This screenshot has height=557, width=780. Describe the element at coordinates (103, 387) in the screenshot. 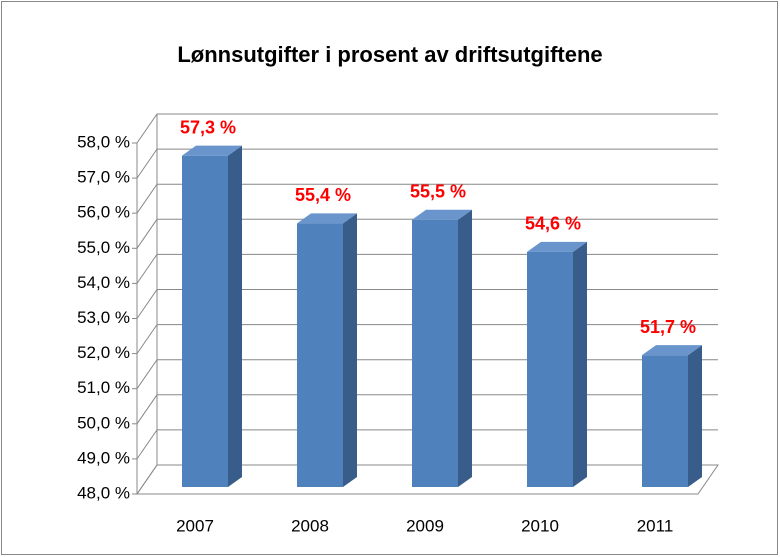

I see `y-tick-label: 51,0 %` at that location.